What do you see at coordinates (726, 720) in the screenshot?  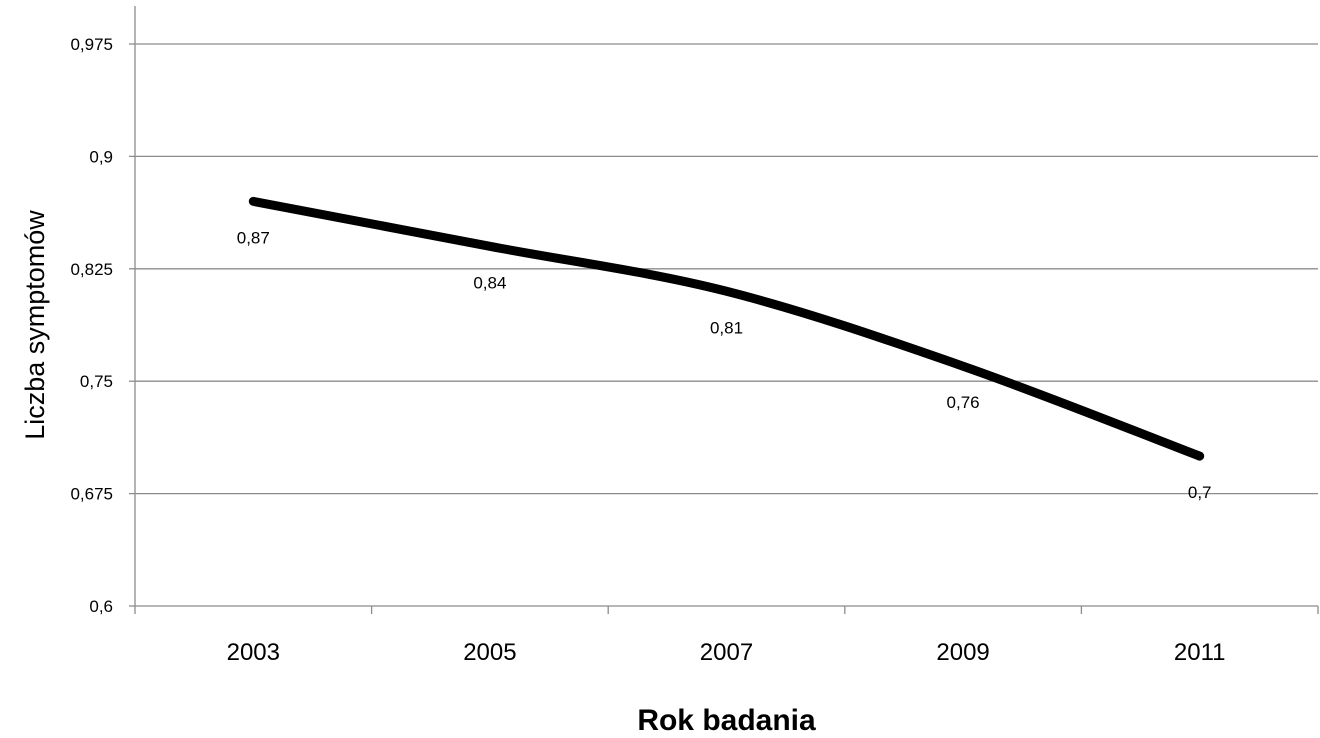 I see `x-axis-title: Rok badania` at bounding box center [726, 720].